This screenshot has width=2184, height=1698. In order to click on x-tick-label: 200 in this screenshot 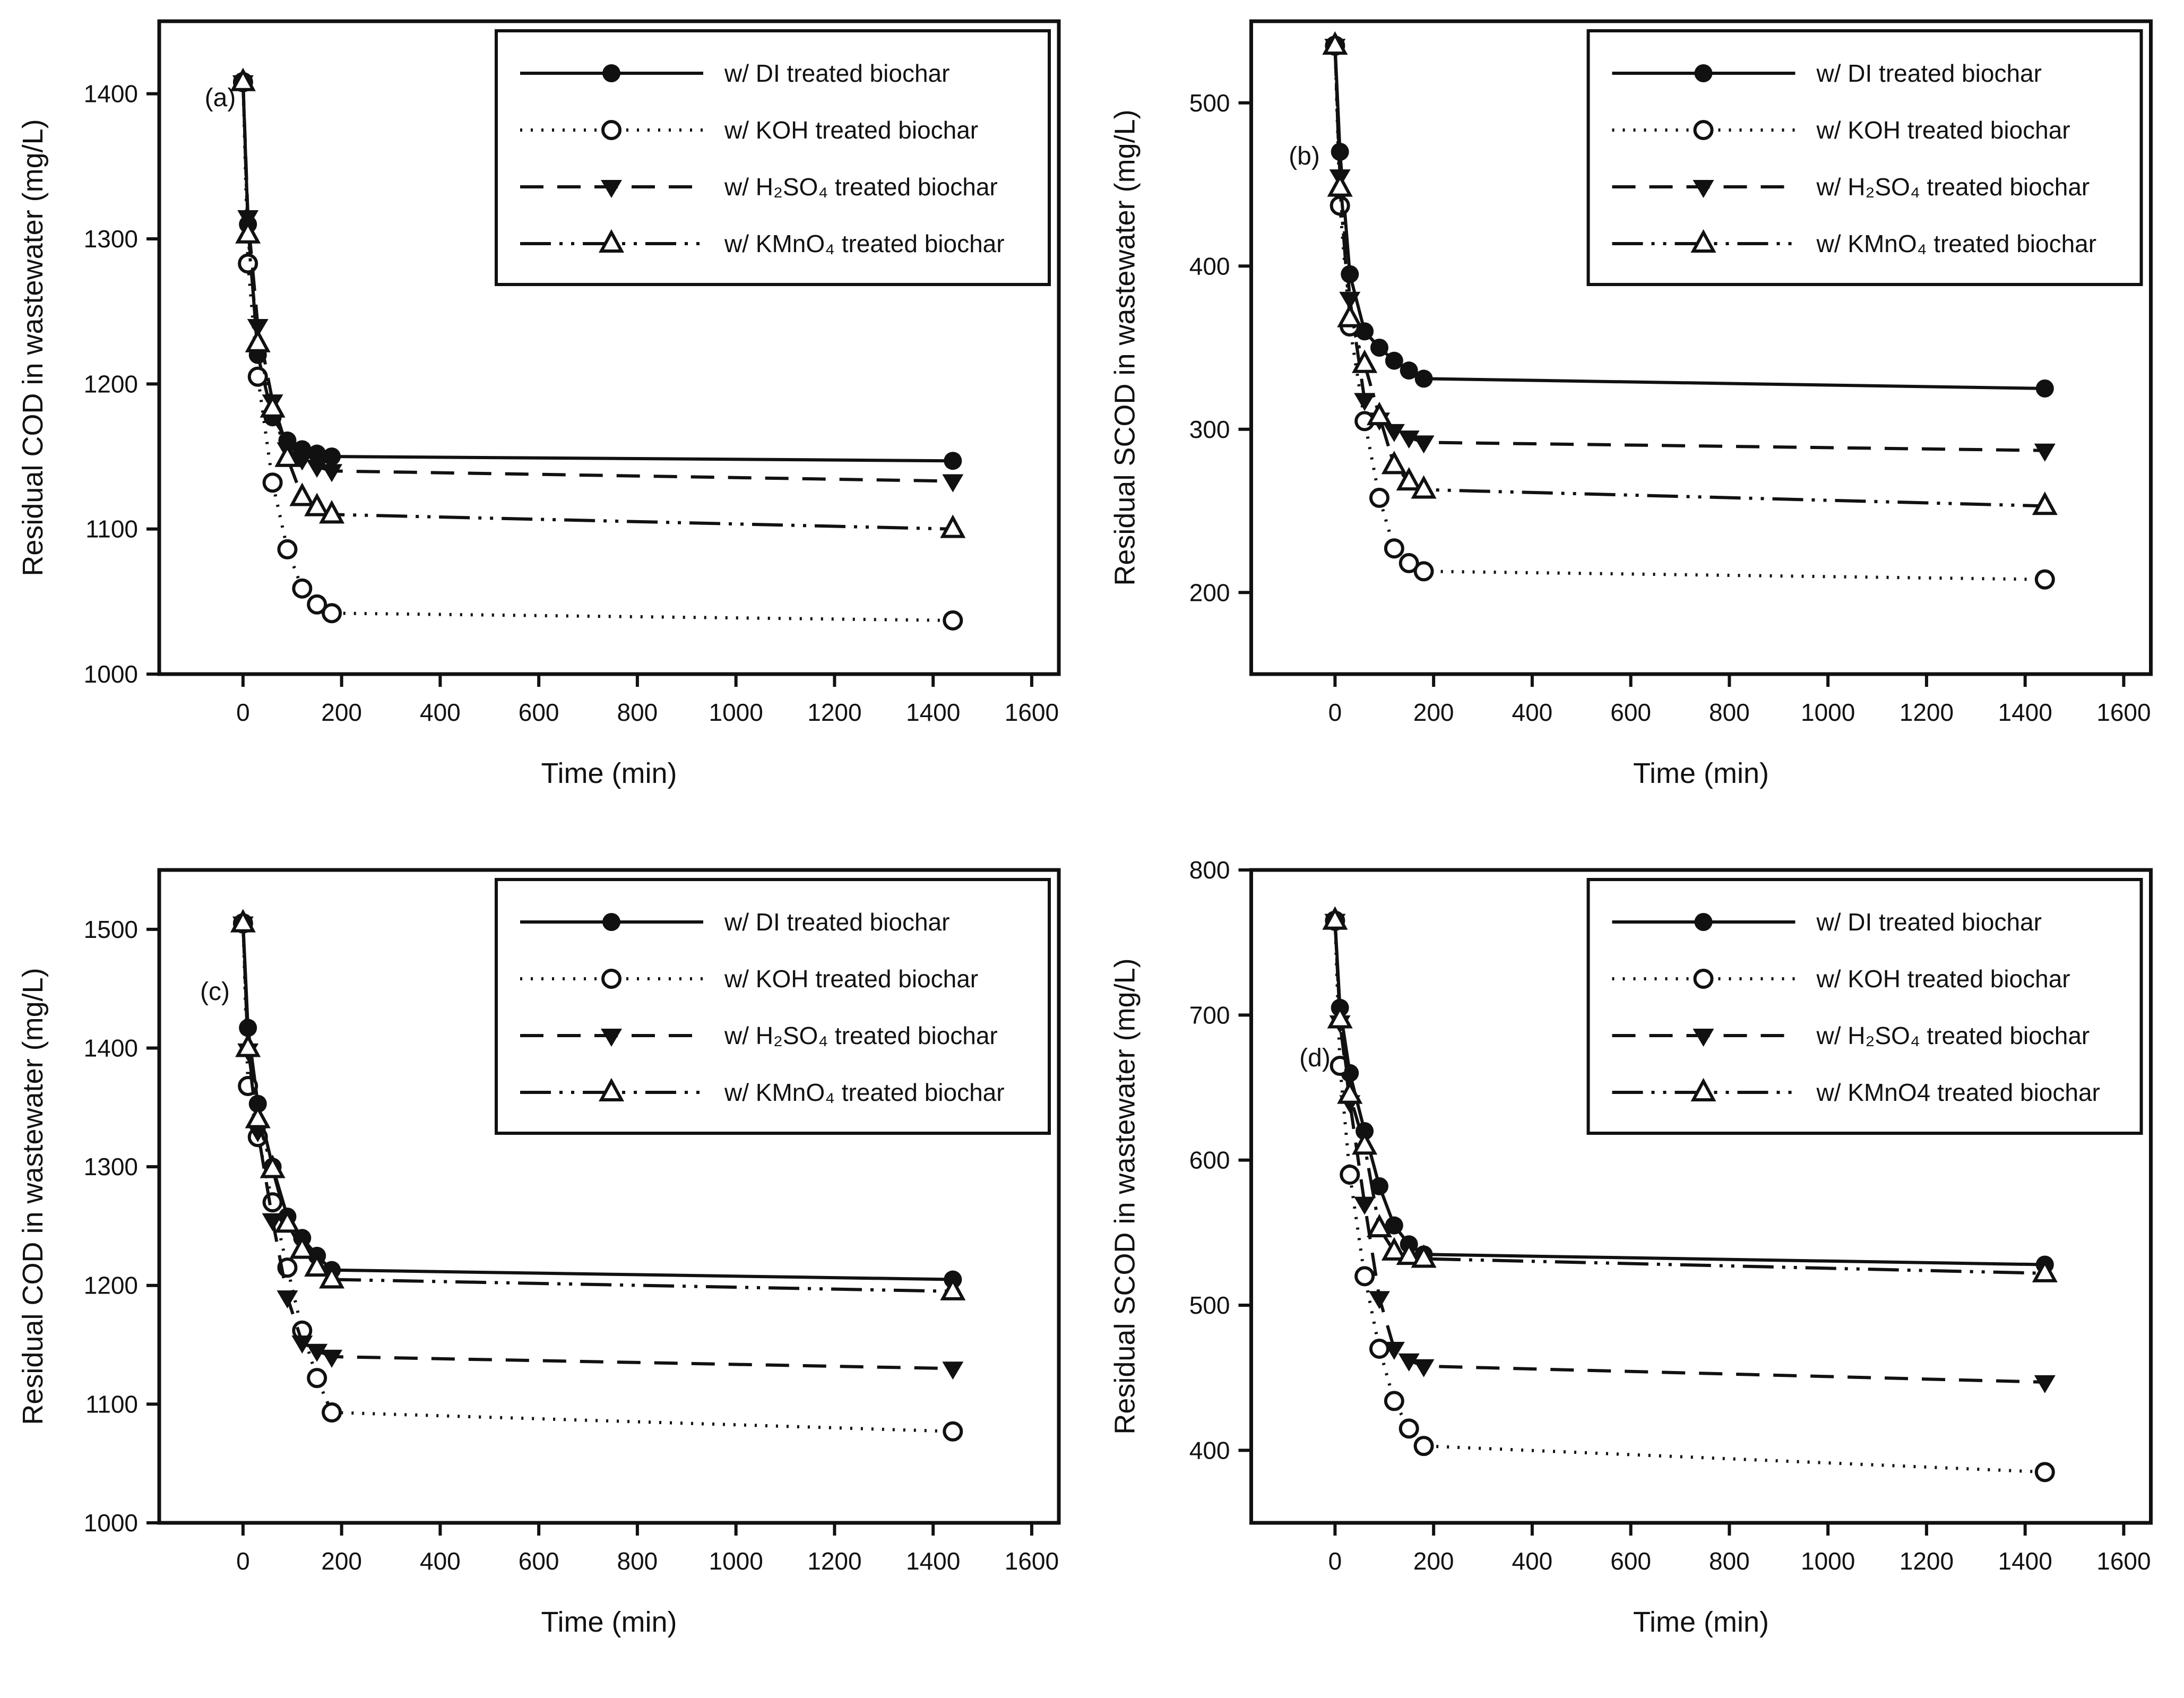, I will do `click(1433, 1561)`.